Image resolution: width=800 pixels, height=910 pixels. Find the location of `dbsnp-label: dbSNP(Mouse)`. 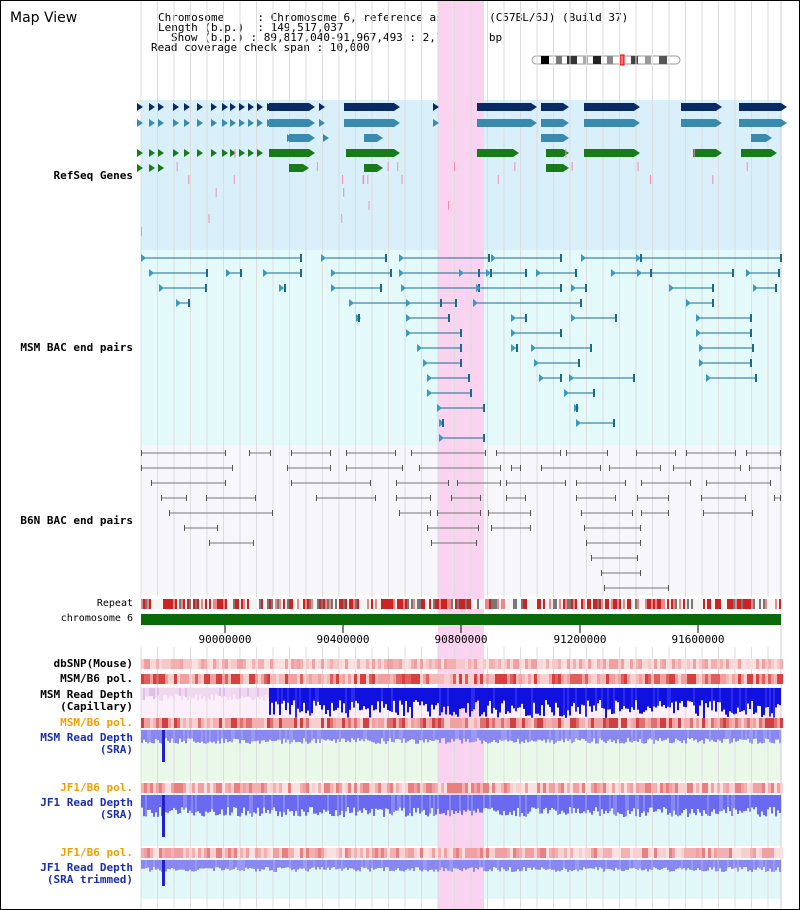

dbsnp-label: dbSNP(Mouse) is located at coordinates (93, 663).